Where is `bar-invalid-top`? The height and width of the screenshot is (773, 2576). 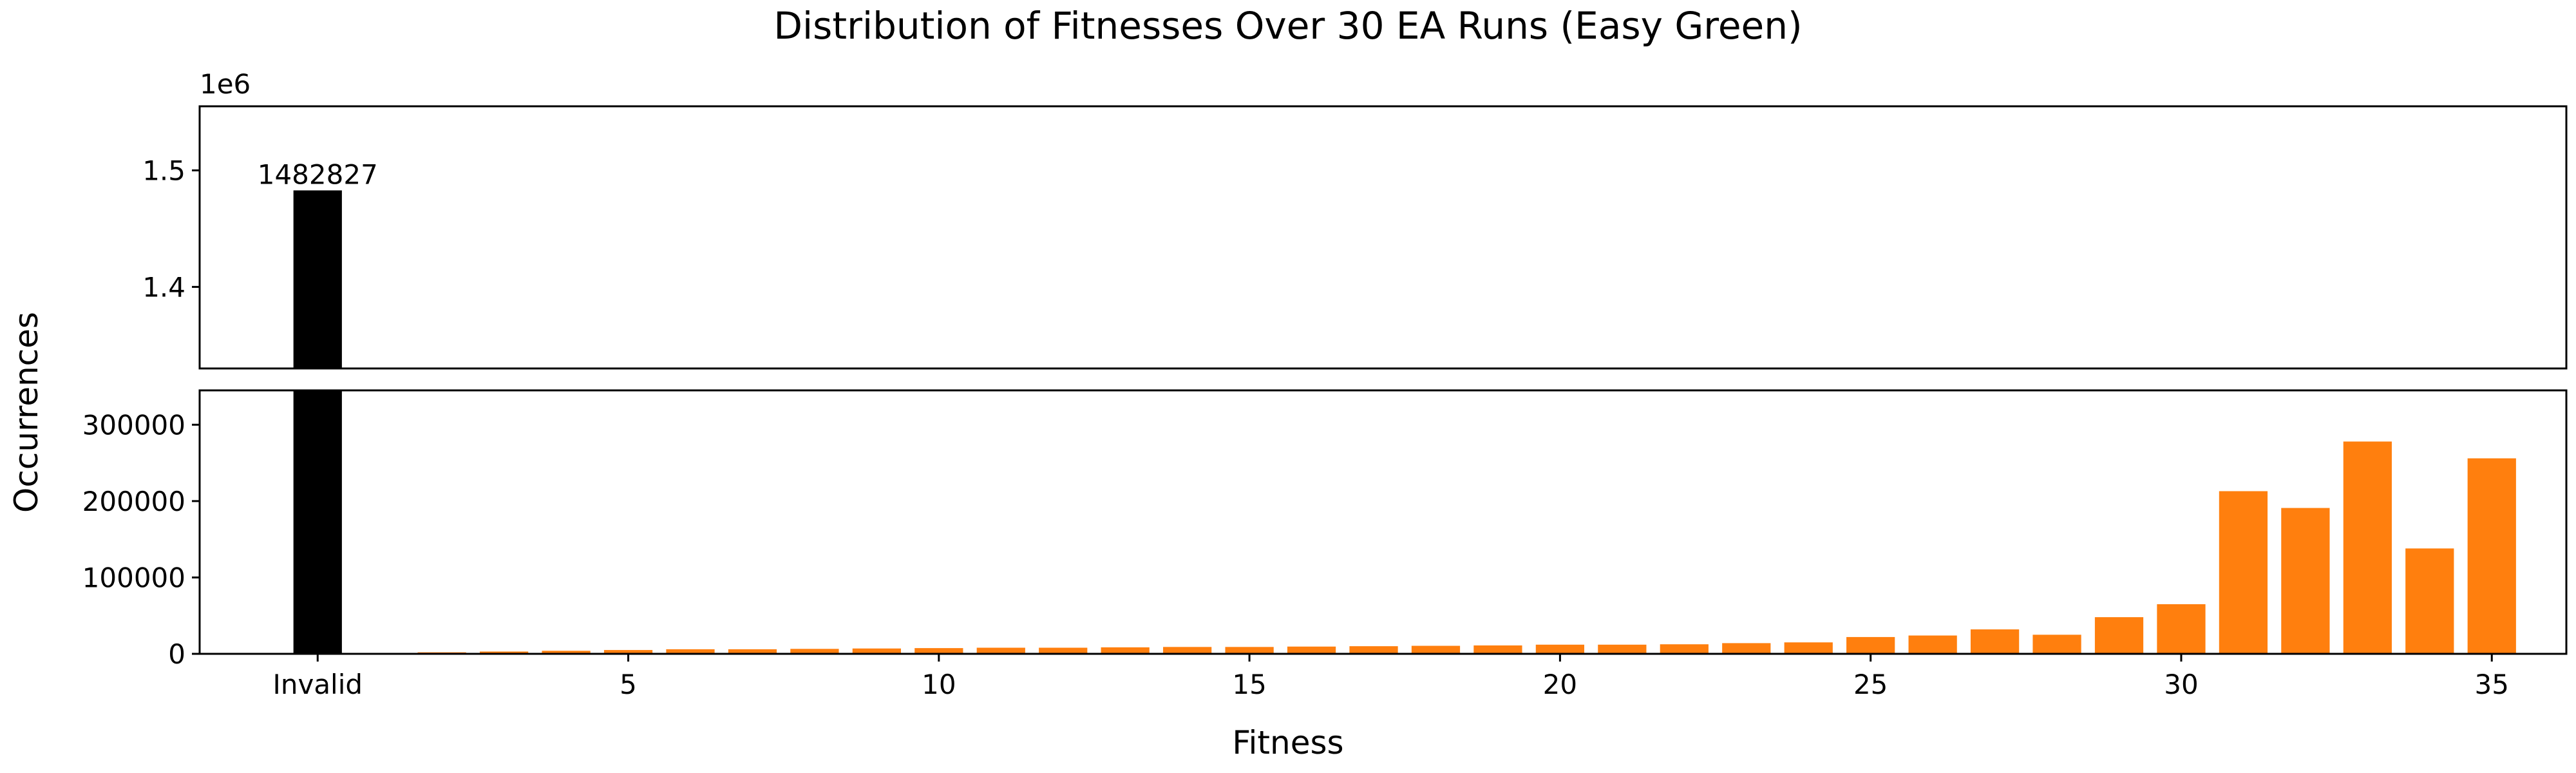 bar-invalid-top is located at coordinates (318, 279).